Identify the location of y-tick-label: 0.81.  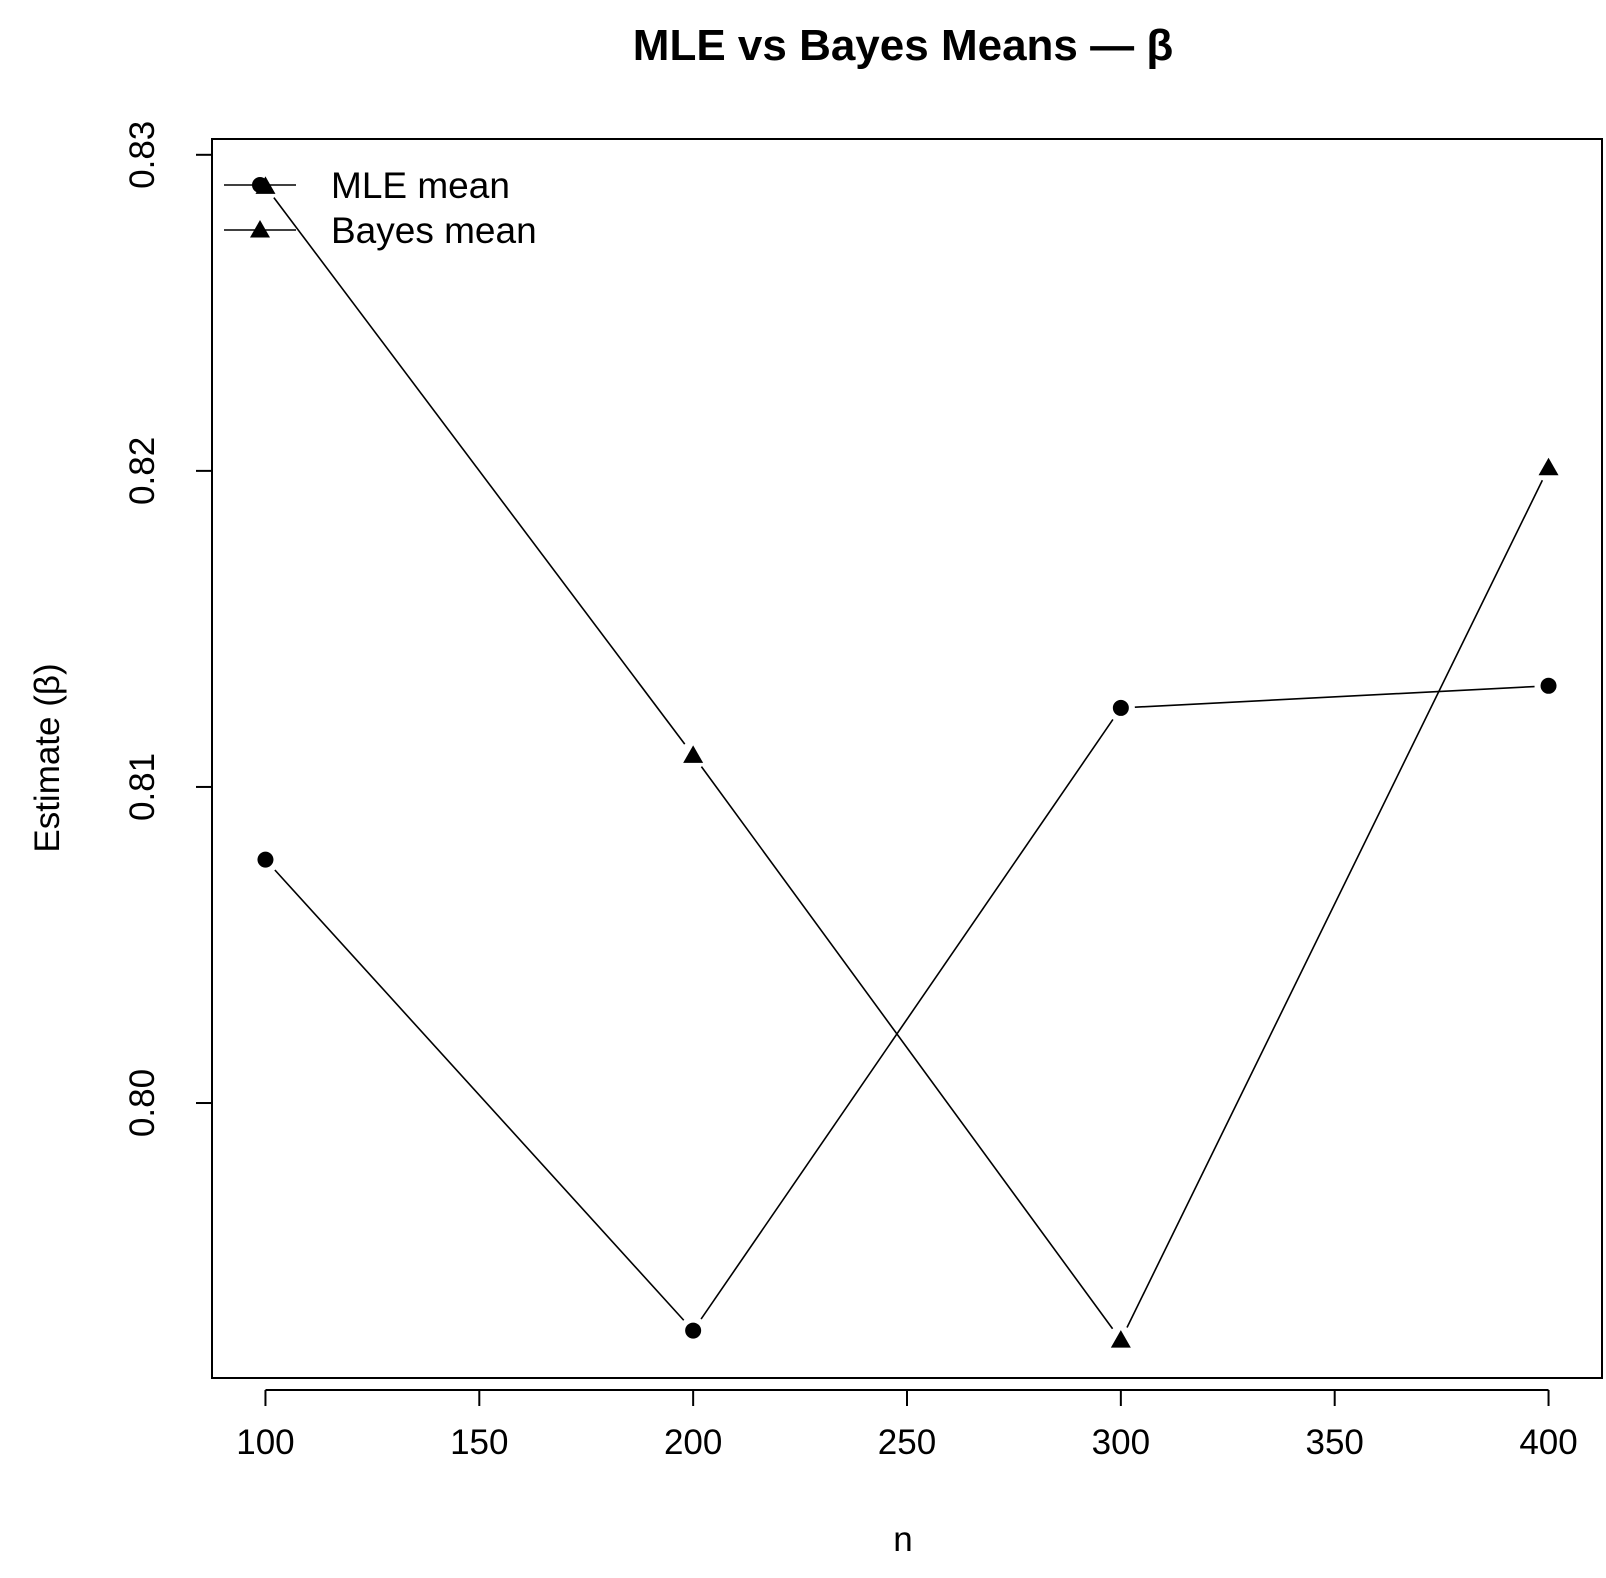
(142, 787).